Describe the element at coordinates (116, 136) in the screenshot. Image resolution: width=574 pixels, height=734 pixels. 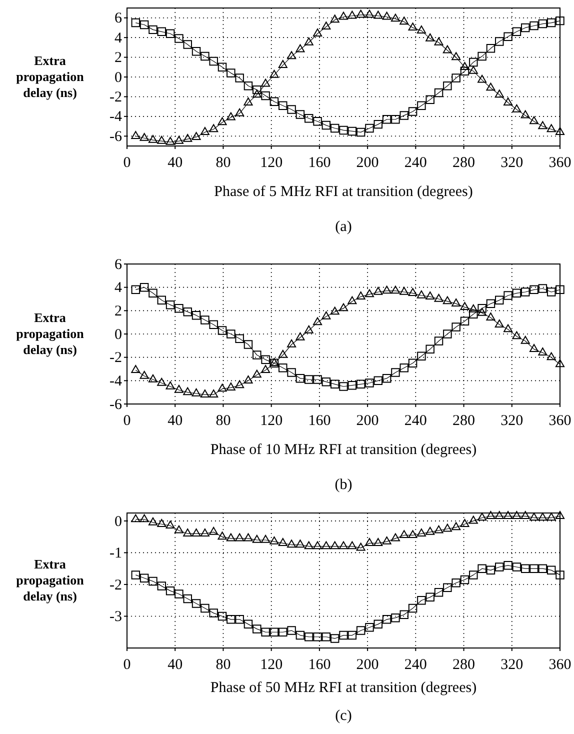
I see `y-tick-label: -6` at that location.